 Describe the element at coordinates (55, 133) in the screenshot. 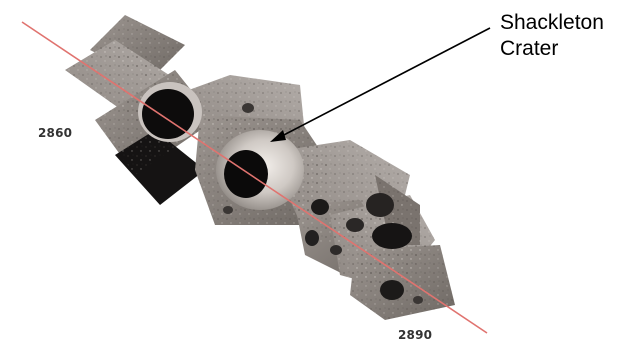

I see `track-value-left-label: 2860` at that location.